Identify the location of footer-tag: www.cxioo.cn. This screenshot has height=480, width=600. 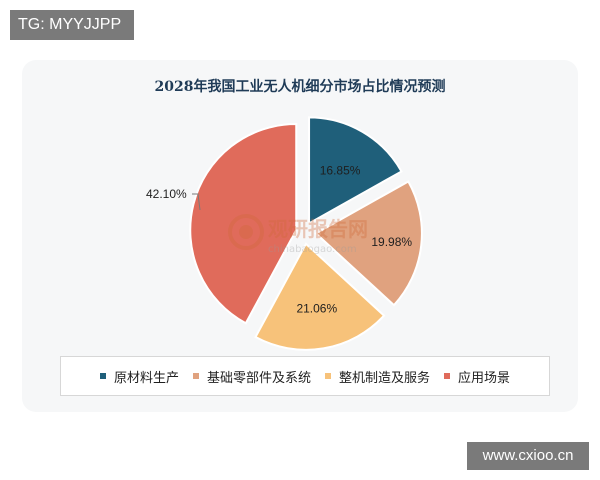
(528, 456).